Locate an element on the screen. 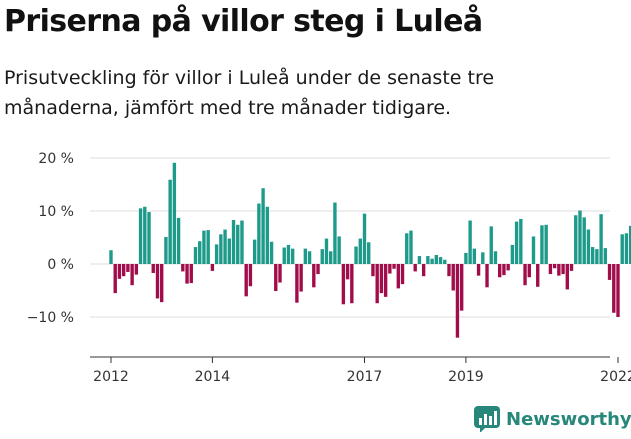 This screenshot has height=439, width=631. y-tick-label: 10 % is located at coordinates (56, 212).